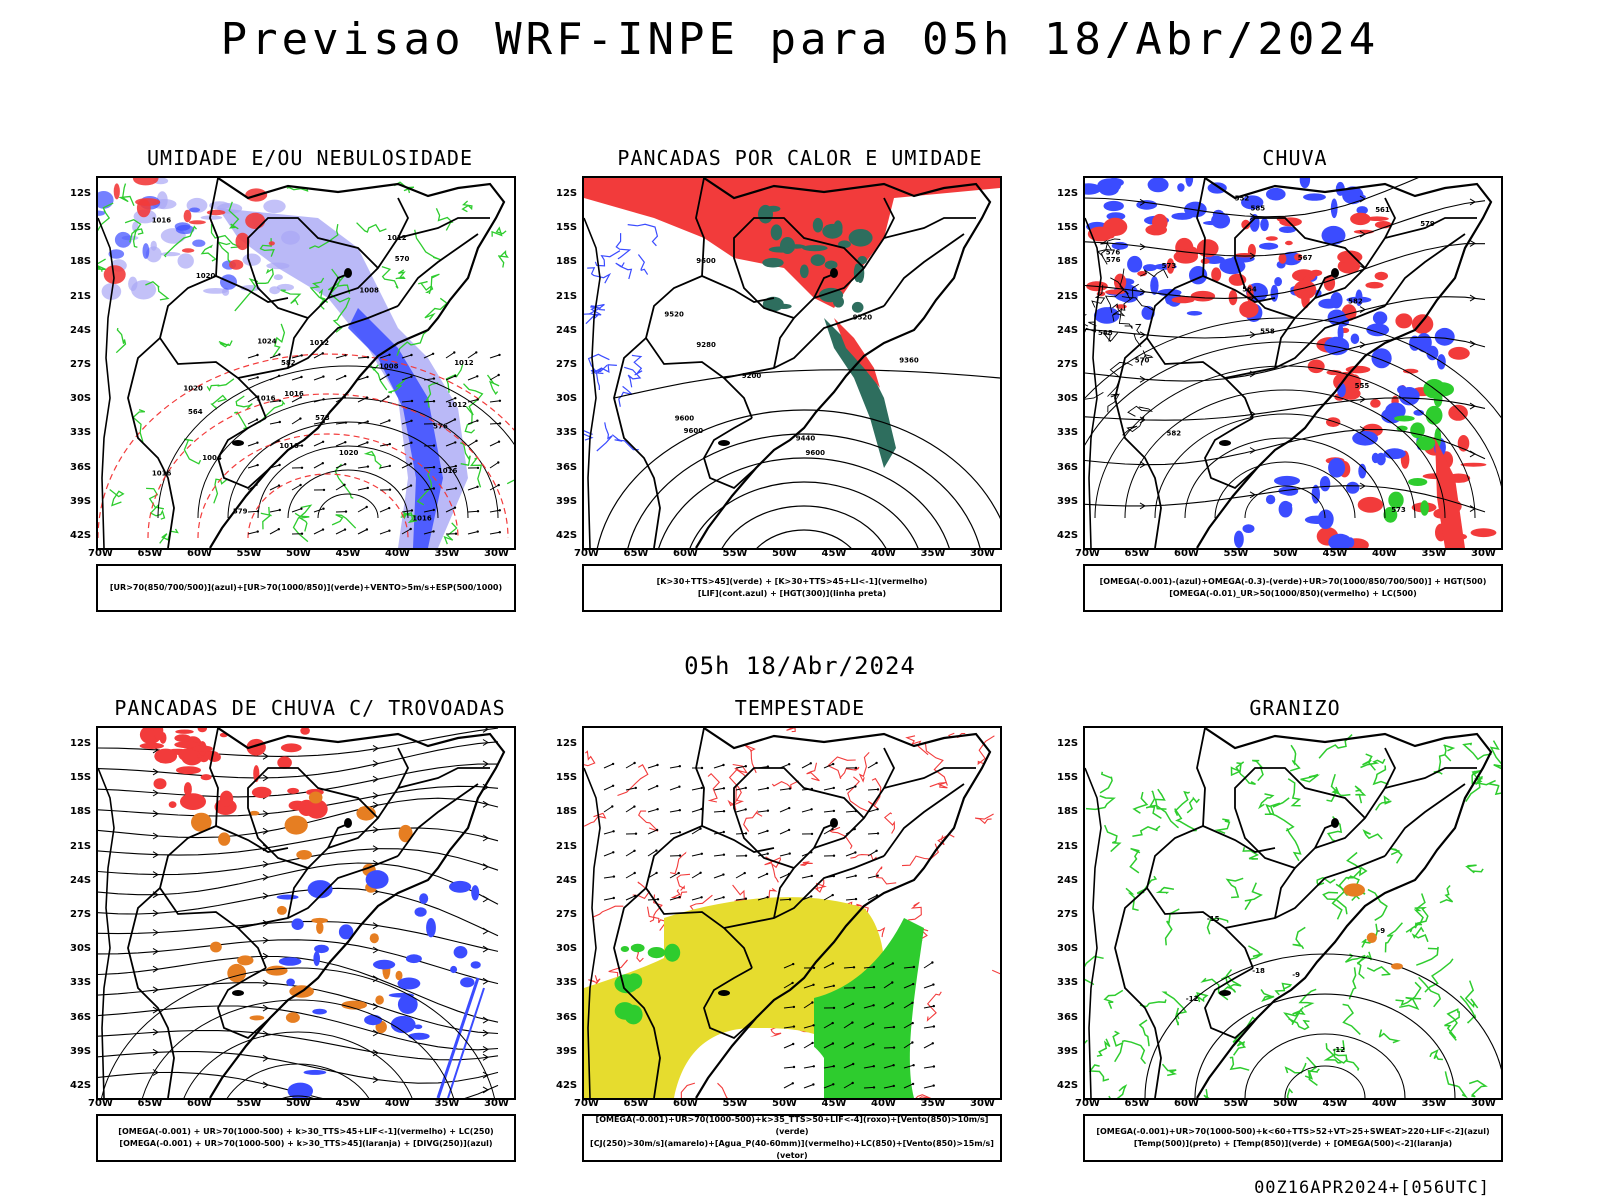  Describe the element at coordinates (567, 330) in the screenshot. I see `latitude-label: 24S` at that location.